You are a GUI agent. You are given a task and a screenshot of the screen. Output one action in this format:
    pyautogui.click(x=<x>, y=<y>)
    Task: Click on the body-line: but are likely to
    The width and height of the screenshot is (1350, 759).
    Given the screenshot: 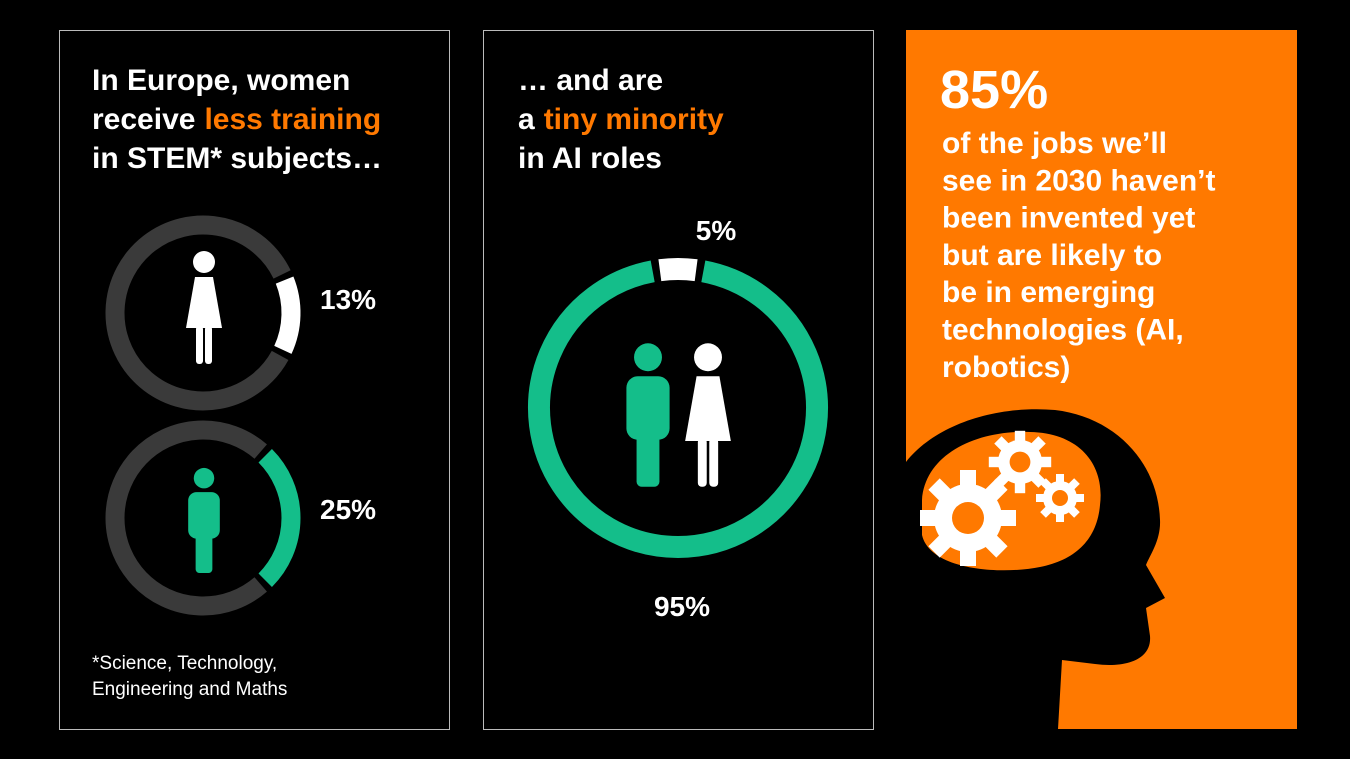 What is the action you would take?
    pyautogui.click(x=1052, y=255)
    